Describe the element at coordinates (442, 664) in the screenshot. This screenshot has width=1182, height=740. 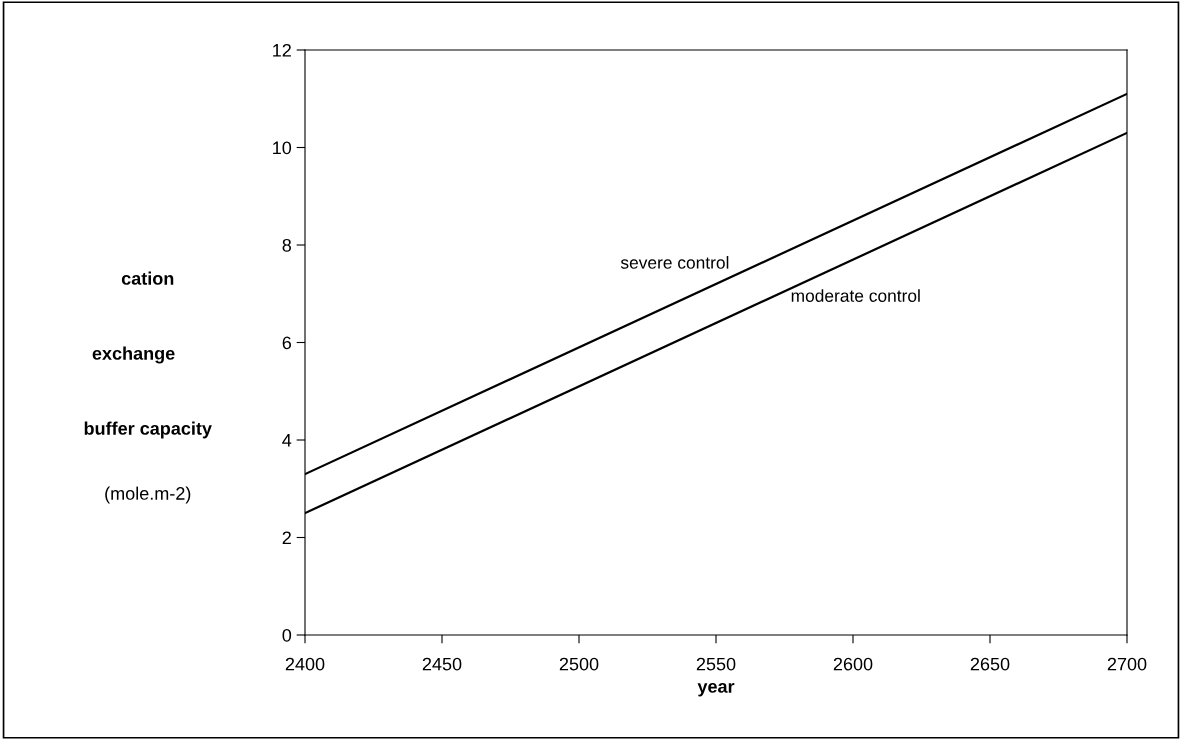
I see `x-tick-label: 2450` at that location.